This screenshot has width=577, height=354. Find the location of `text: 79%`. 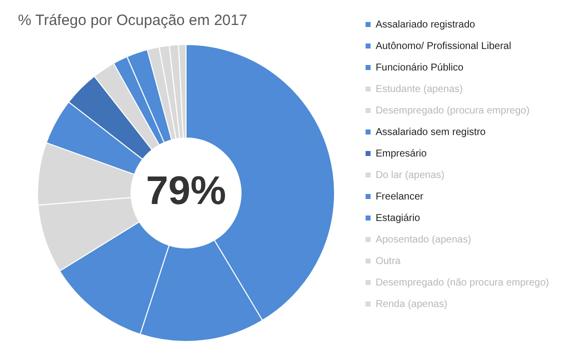

text: 79% is located at coordinates (186, 191).